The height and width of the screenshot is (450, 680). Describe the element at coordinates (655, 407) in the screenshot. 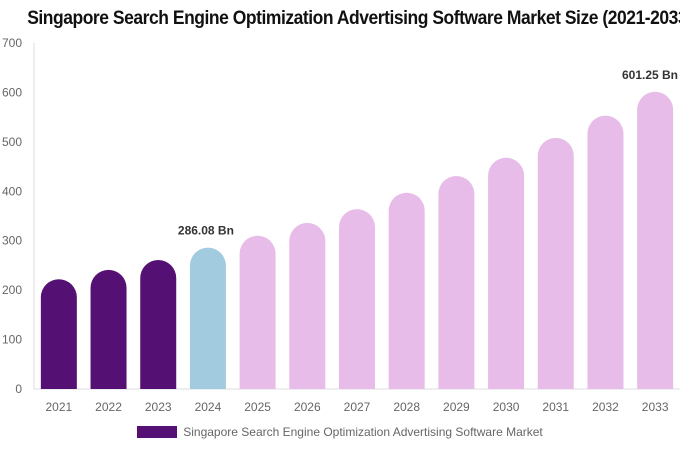

I see `x-tick-label: 2033` at that location.